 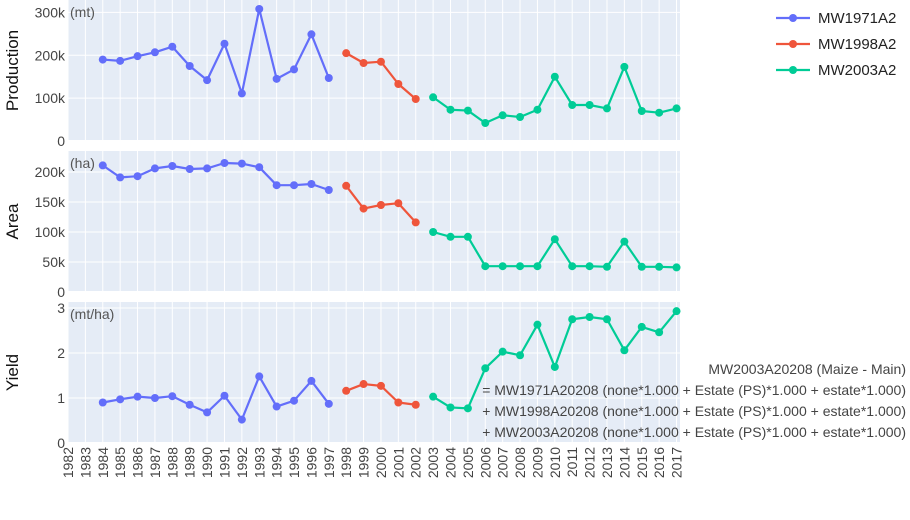 I want to click on x-tick-label: 1991, so click(x=224, y=462).